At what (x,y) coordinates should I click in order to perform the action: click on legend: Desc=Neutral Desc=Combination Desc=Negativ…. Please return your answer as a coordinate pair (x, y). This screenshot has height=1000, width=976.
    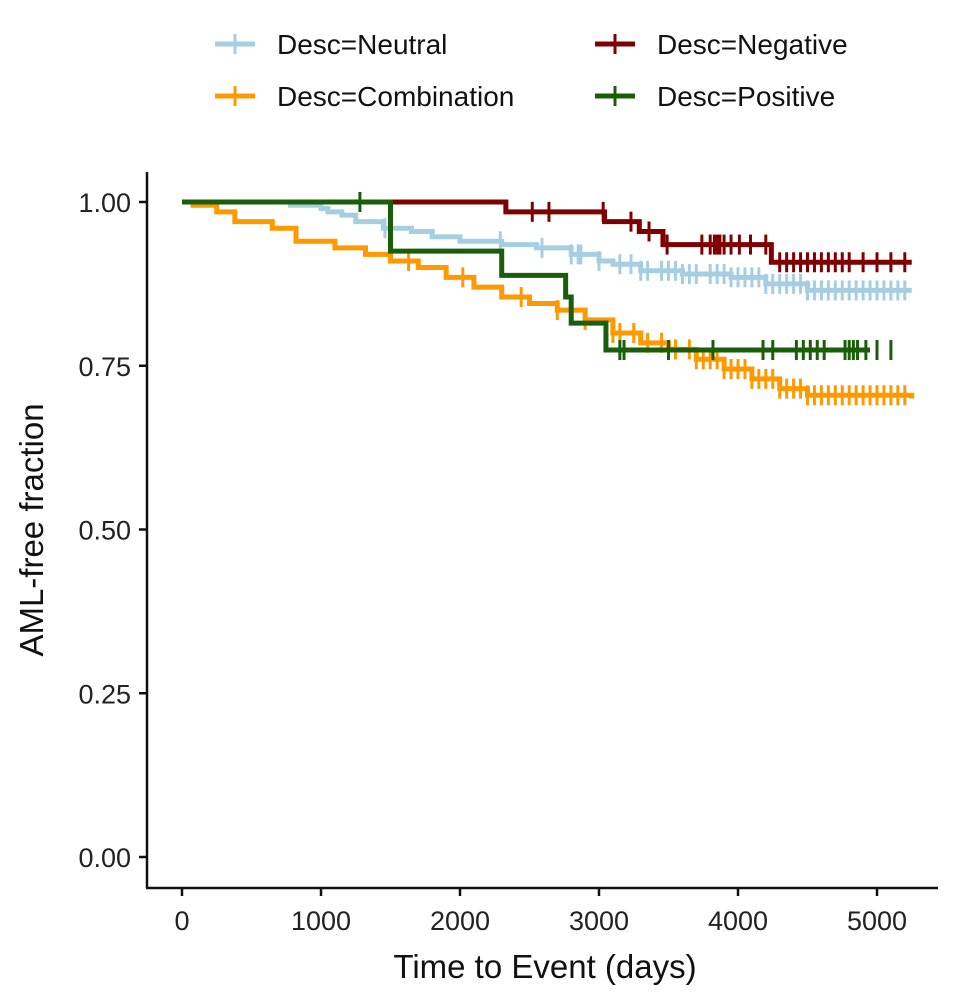
    Looking at the image, I should click on (531, 70).